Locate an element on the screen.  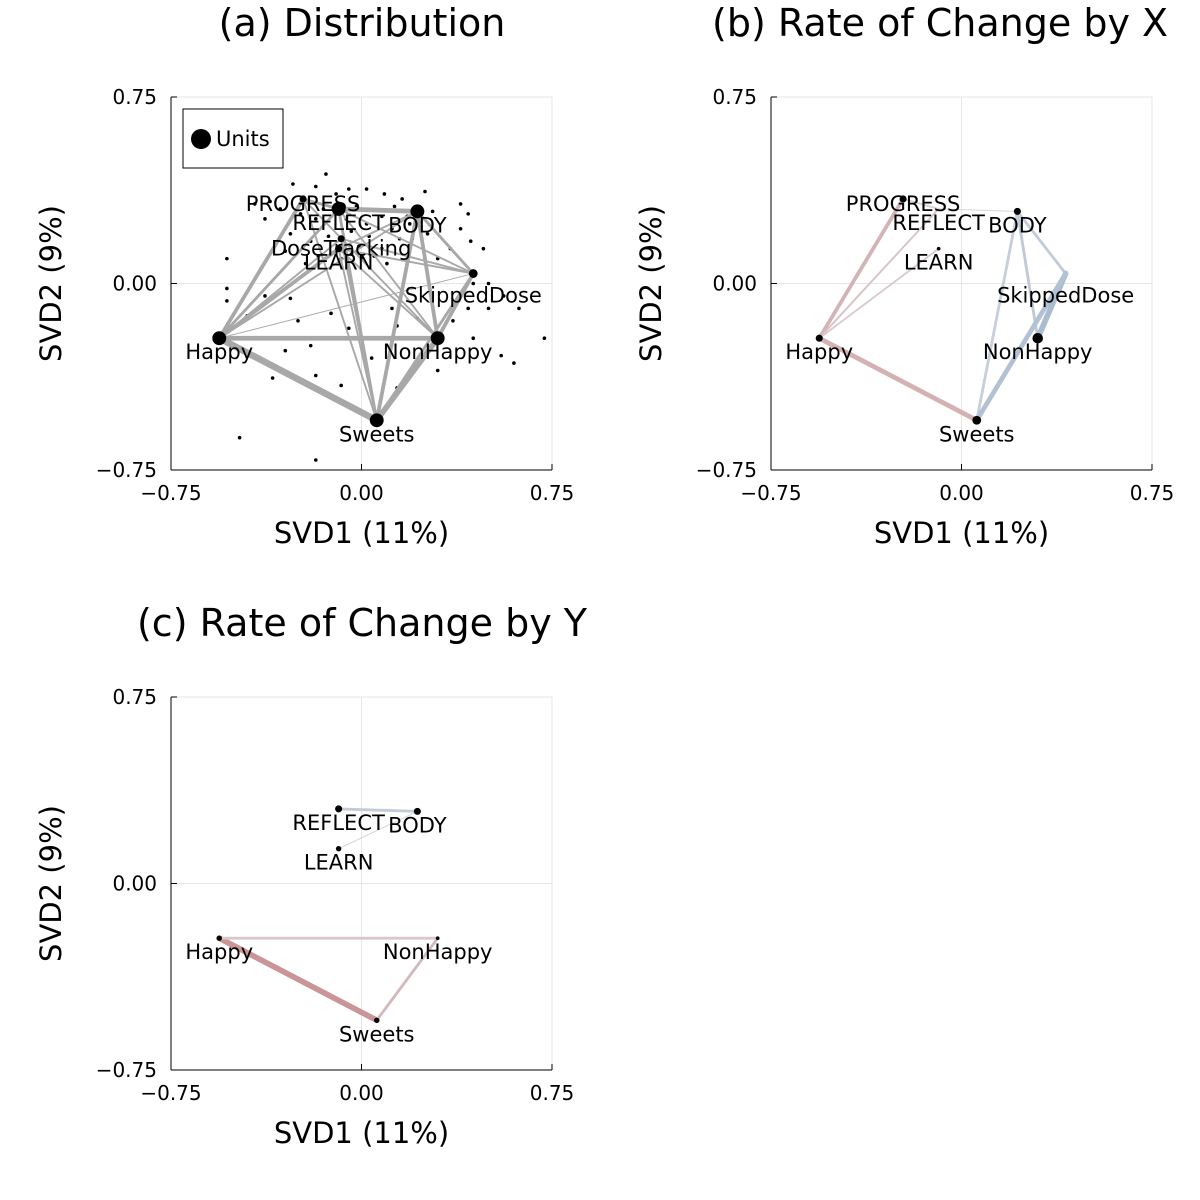
edge-dosetracking-skippeddose is located at coordinates (407, 256).